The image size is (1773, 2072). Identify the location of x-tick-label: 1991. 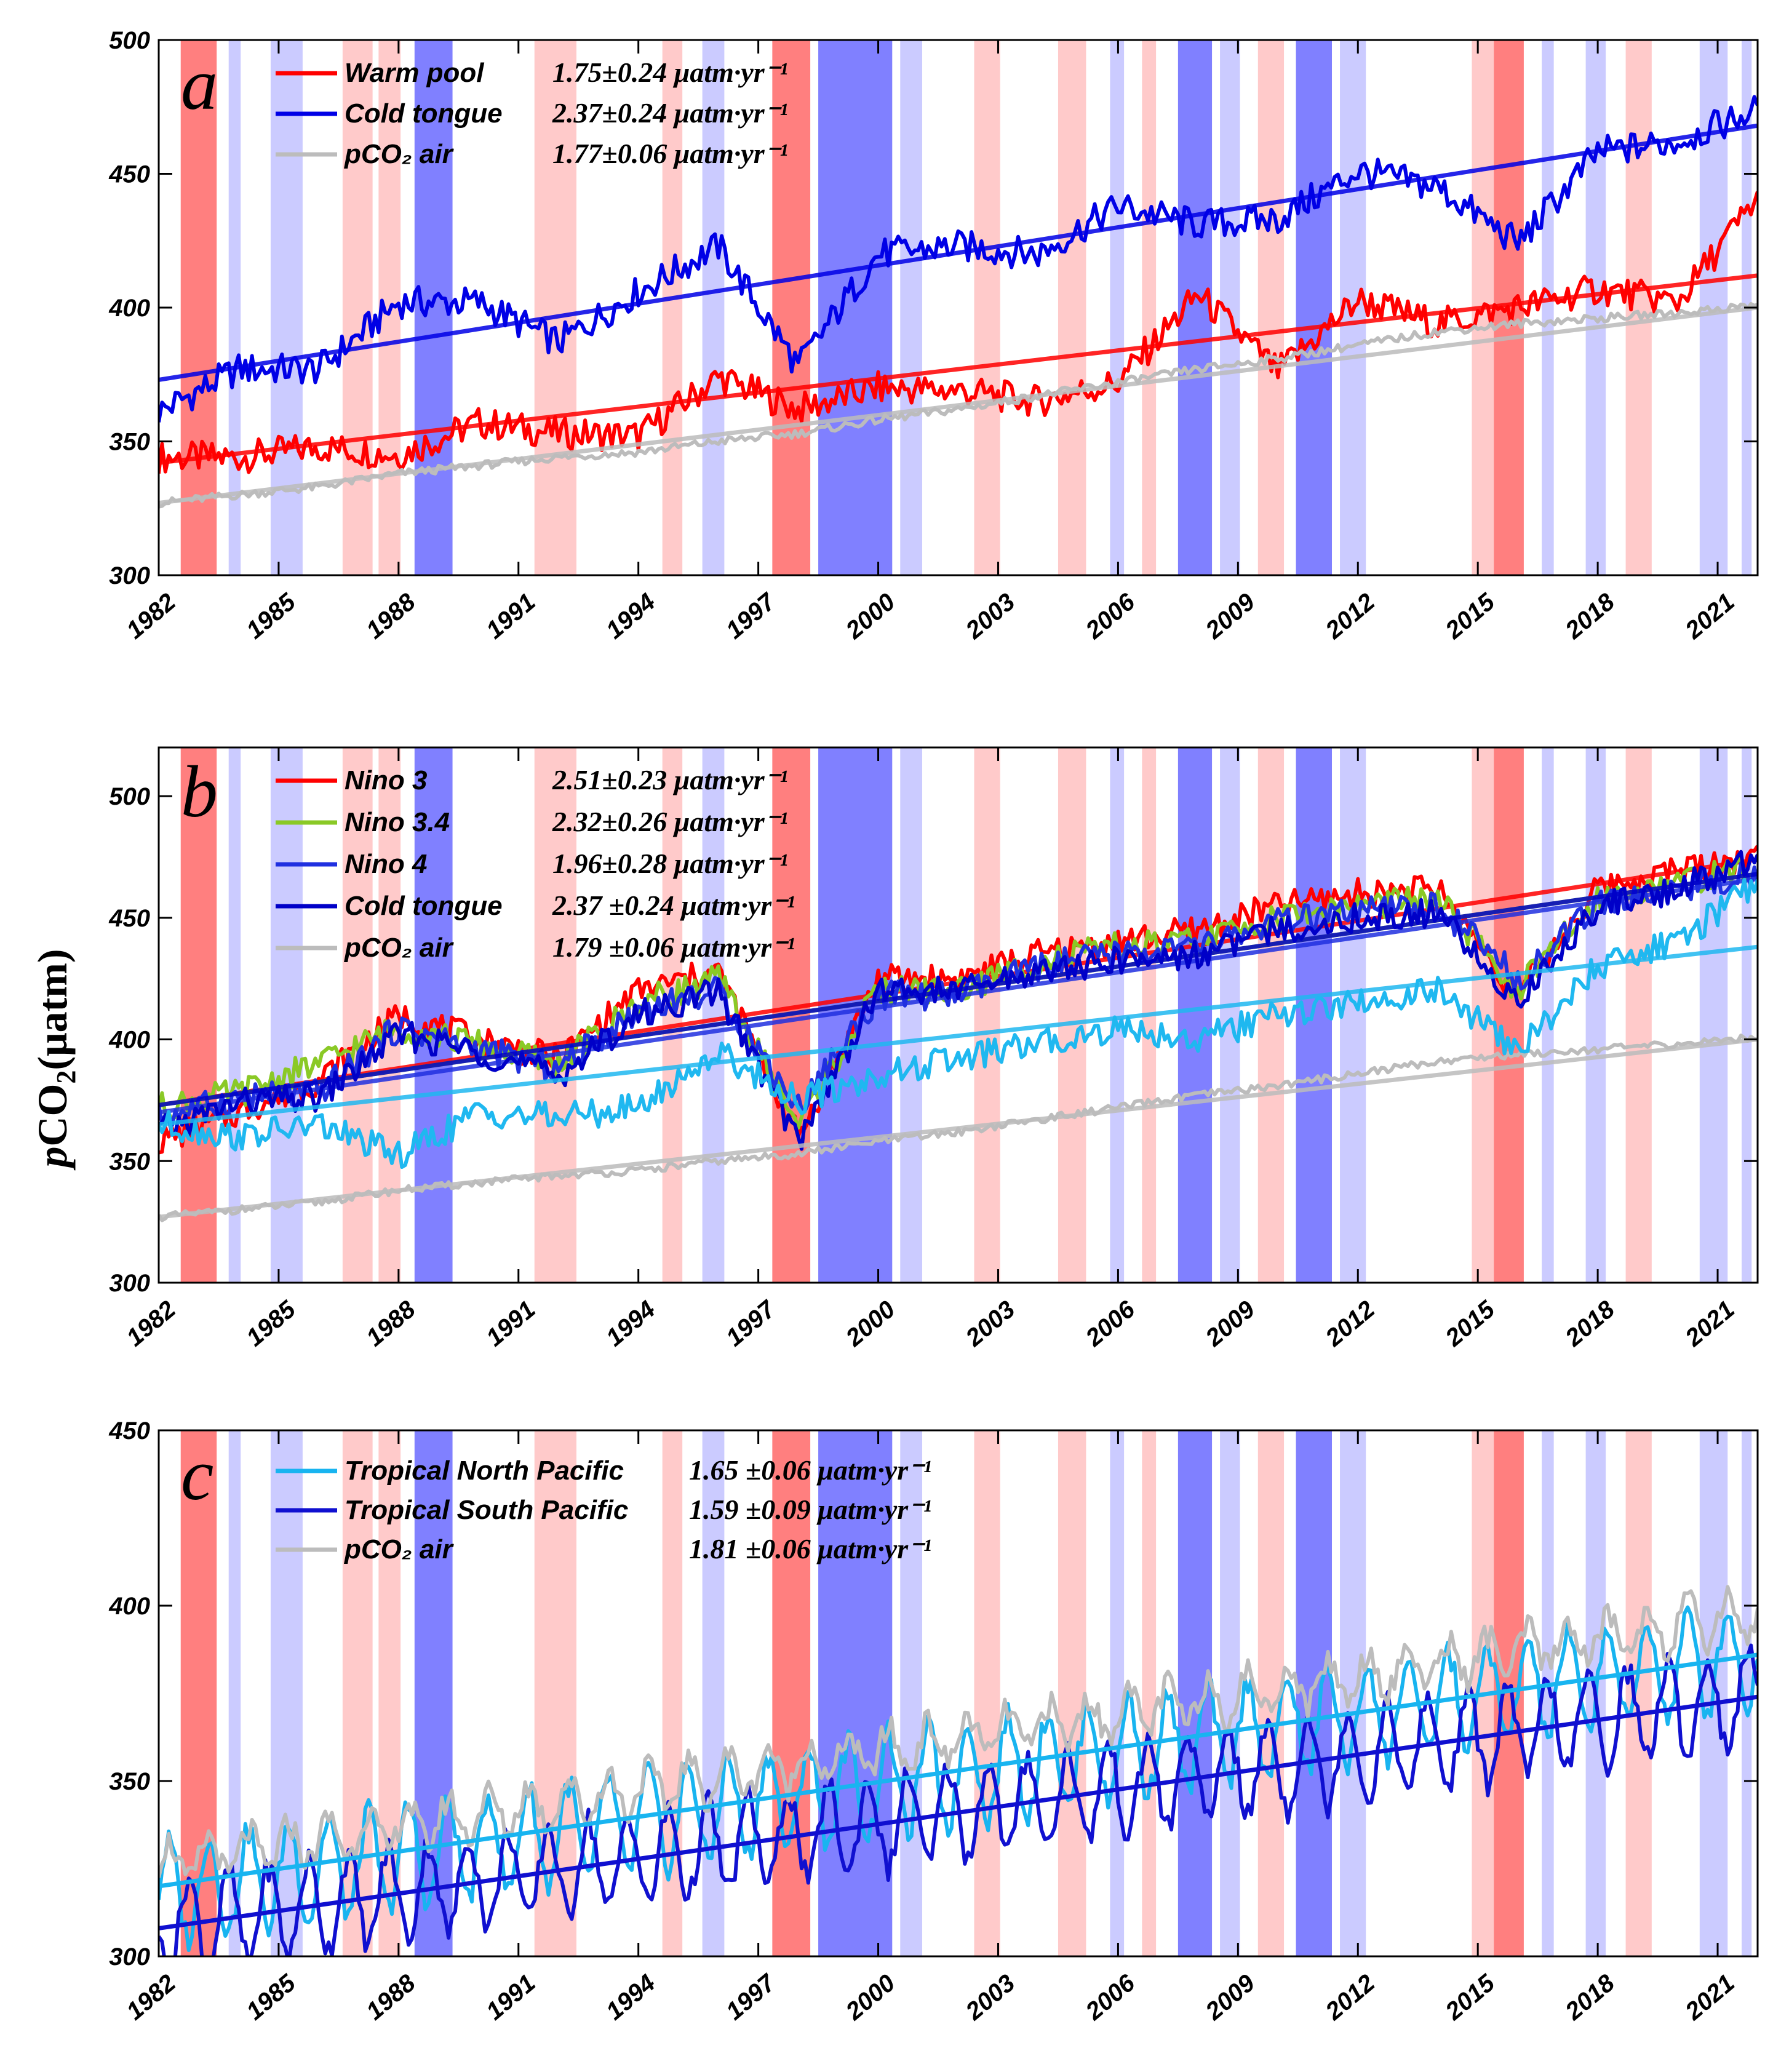
(511, 616).